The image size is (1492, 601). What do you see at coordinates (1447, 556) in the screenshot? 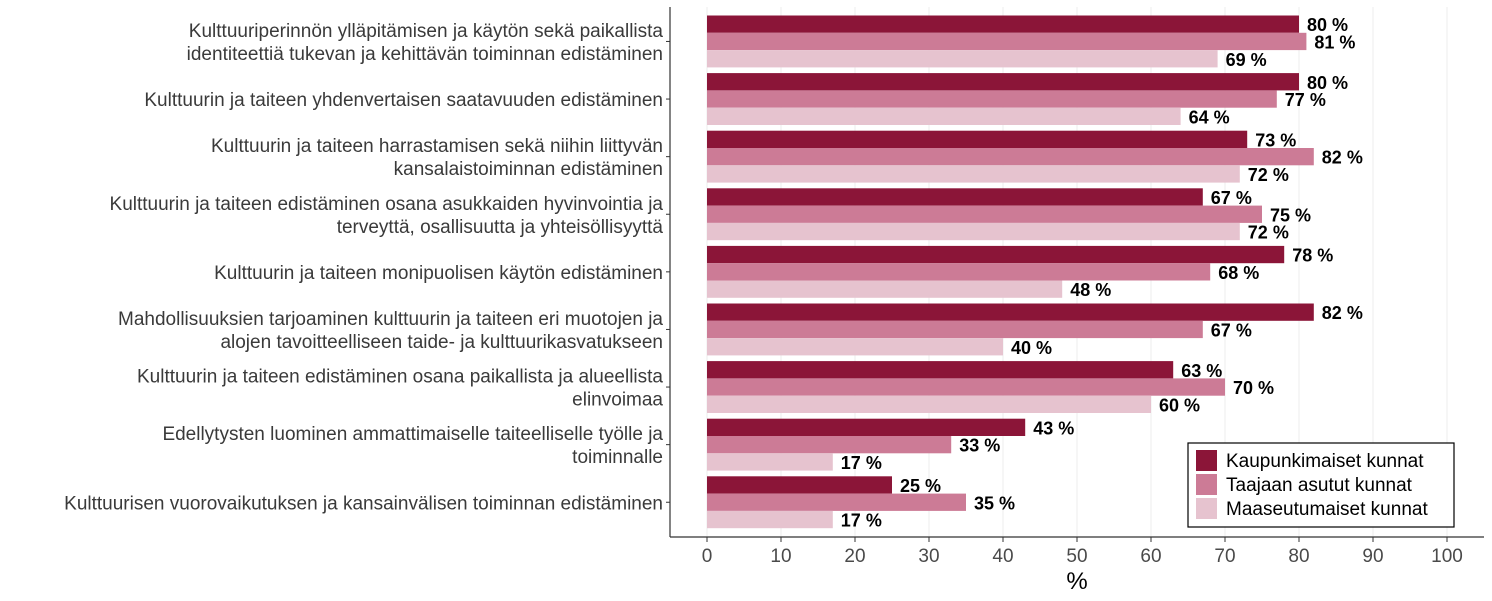
I see `x-tick-label: 100` at bounding box center [1447, 556].